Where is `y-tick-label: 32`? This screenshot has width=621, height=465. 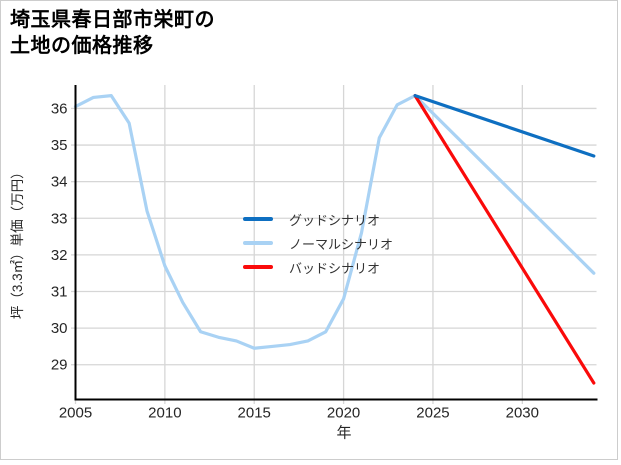 y-tick-label: 32 is located at coordinates (59, 255).